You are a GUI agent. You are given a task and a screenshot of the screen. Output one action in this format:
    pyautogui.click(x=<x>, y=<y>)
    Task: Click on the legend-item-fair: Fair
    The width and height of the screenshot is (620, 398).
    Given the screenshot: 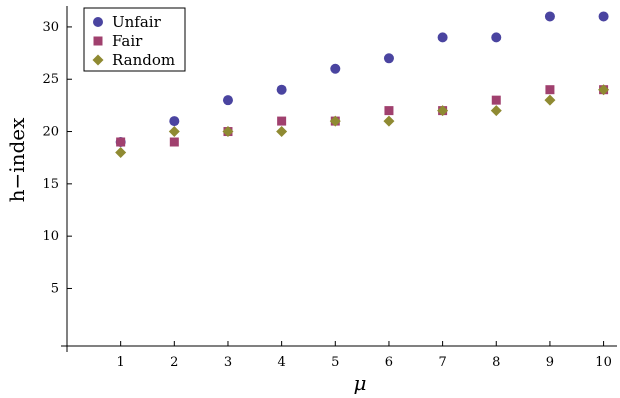 What is the action you would take?
    pyautogui.click(x=118, y=41)
    